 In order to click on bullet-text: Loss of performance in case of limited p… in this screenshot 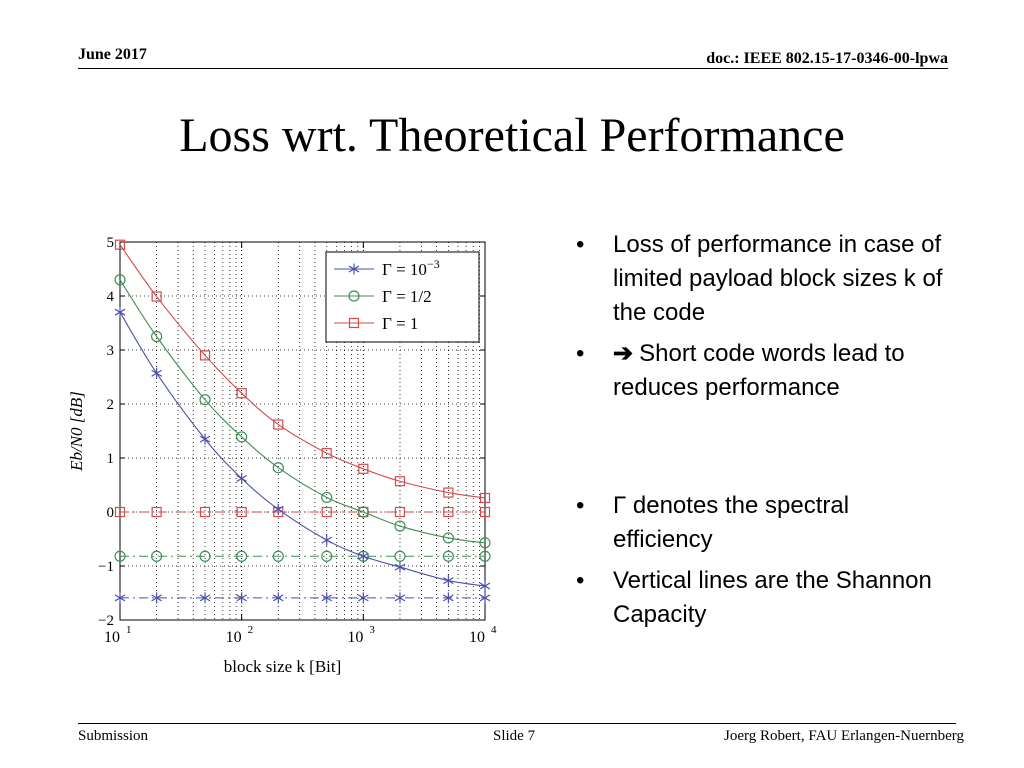, I will do `click(778, 278)`.